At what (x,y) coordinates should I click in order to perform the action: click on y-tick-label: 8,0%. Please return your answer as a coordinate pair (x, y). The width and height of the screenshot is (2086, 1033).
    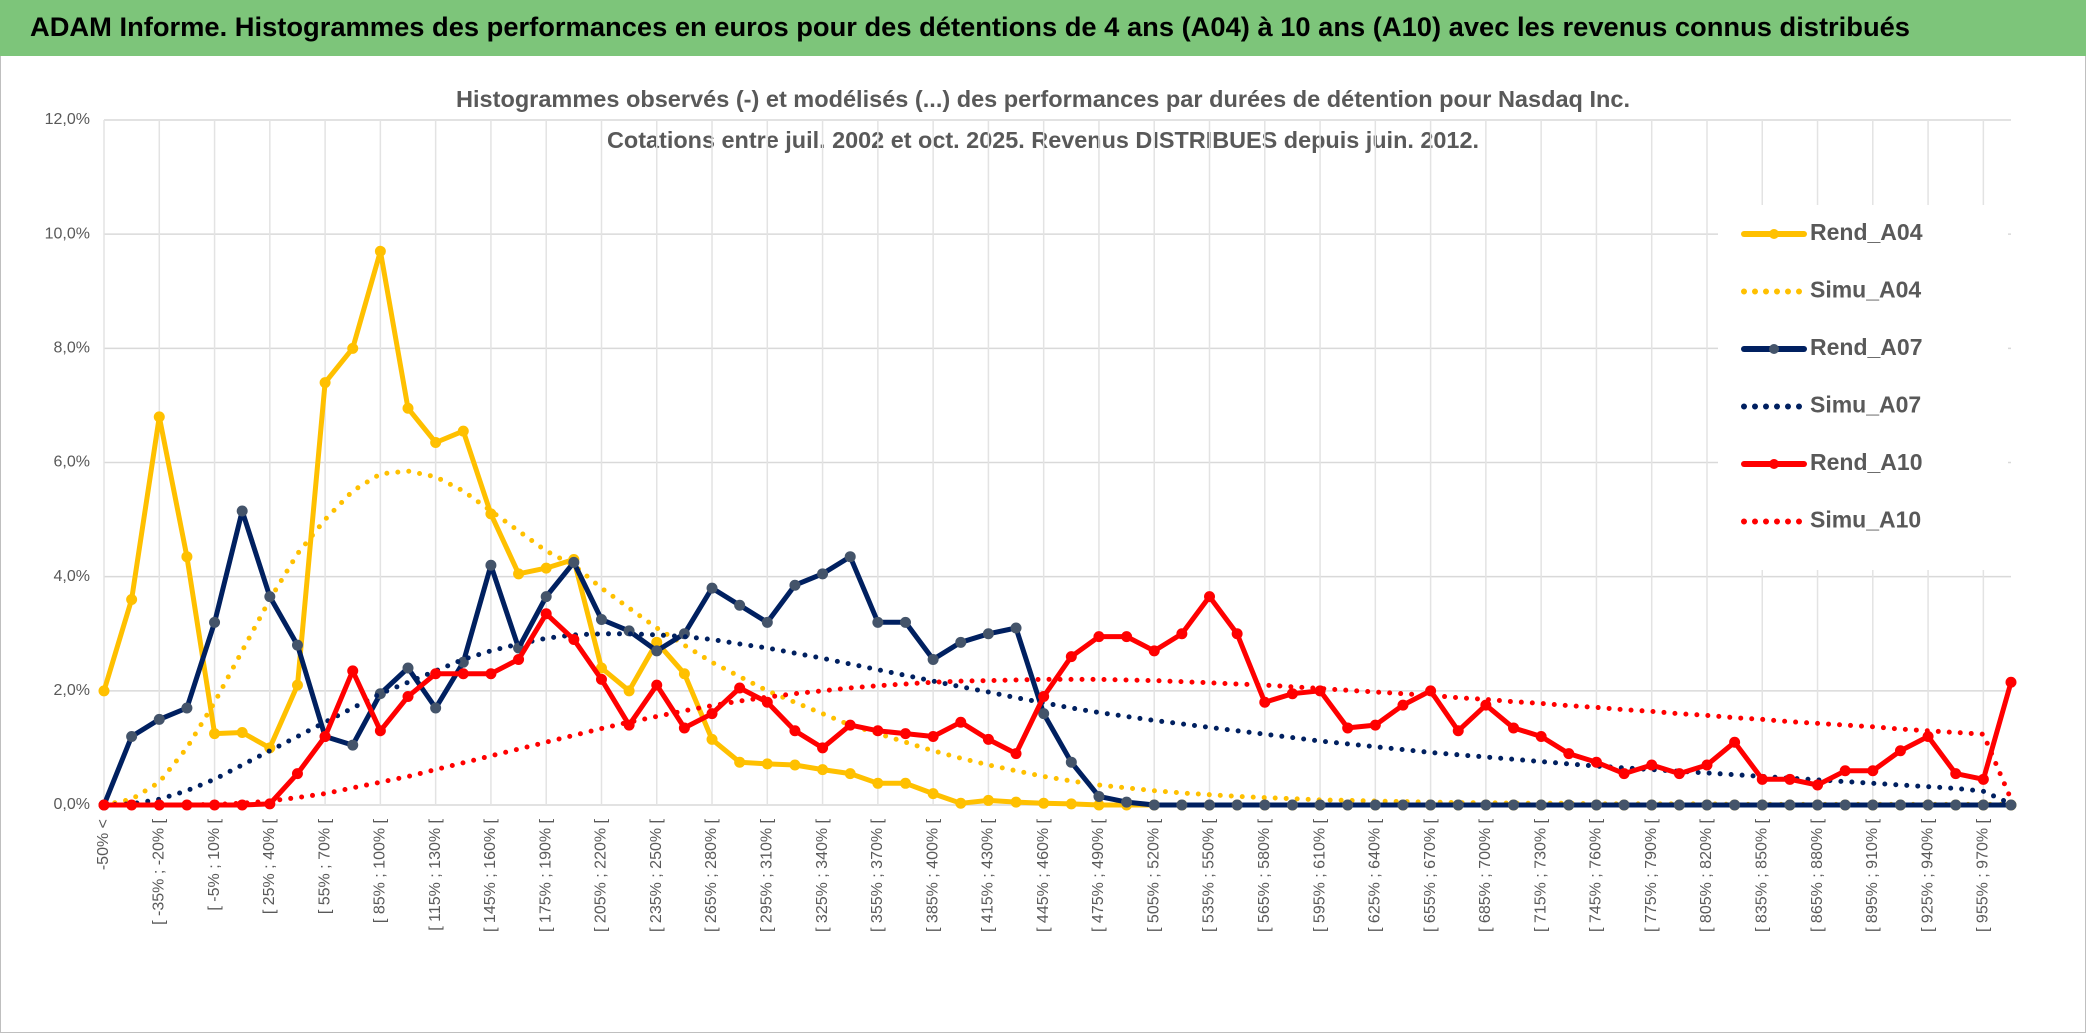
    Looking at the image, I should click on (72, 348).